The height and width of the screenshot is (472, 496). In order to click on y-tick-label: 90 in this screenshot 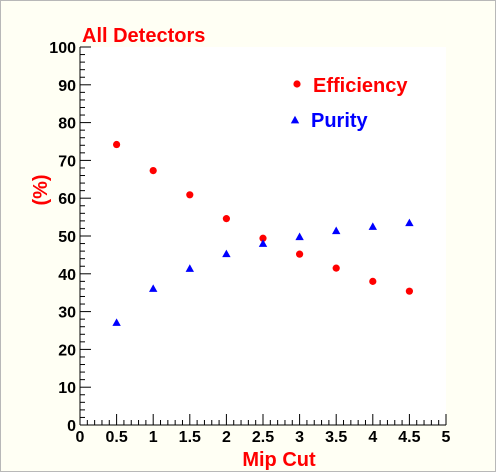, I will do `click(67, 86)`.